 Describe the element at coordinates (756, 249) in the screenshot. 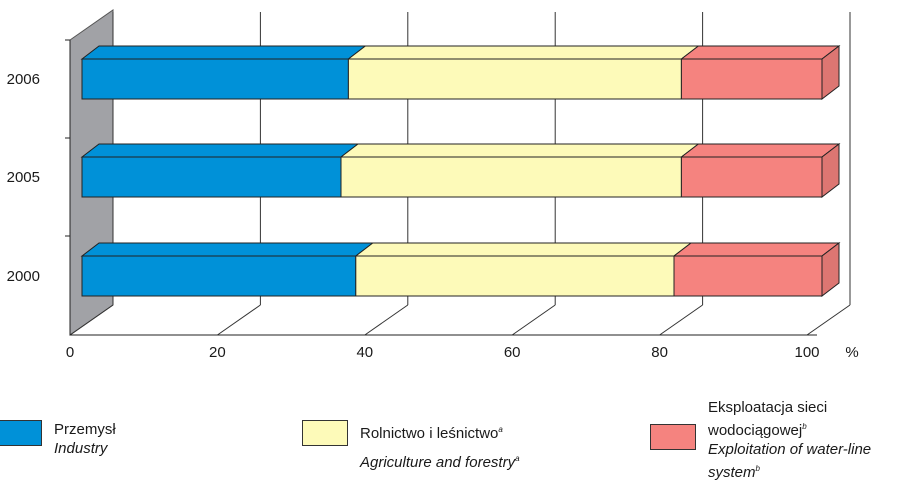

I see `bar-top-2000-s2` at that location.